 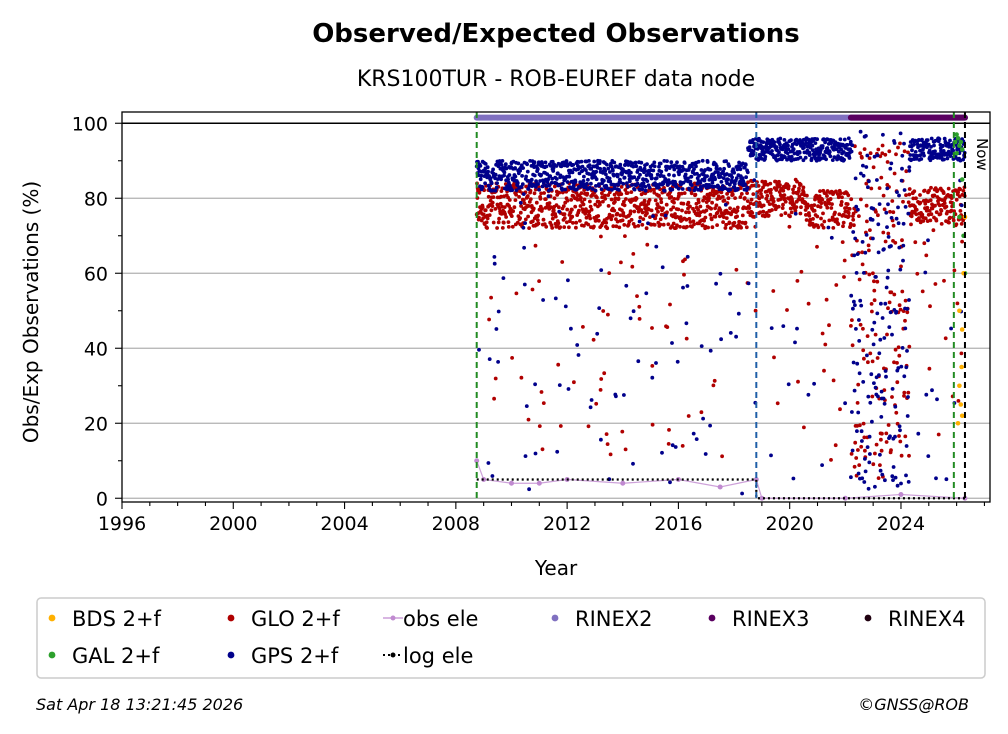 What do you see at coordinates (102, 499) in the screenshot?
I see `y-tick-label-0: 0` at bounding box center [102, 499].